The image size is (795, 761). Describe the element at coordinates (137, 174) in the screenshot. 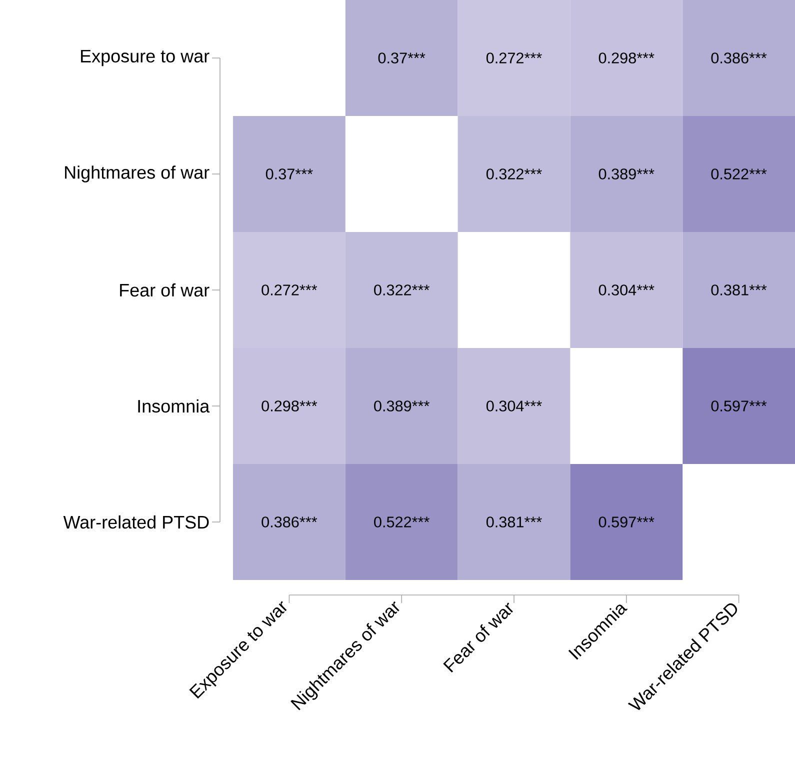

I see `y-tick-label: Nightmares of war` at that location.